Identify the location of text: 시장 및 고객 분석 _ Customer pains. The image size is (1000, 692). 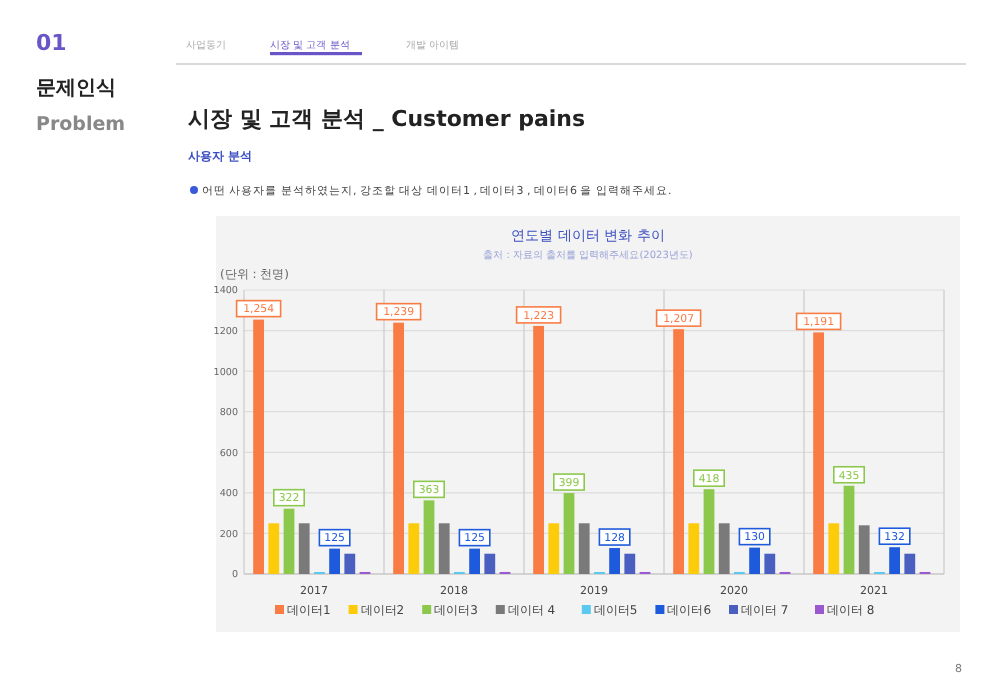
(387, 119).